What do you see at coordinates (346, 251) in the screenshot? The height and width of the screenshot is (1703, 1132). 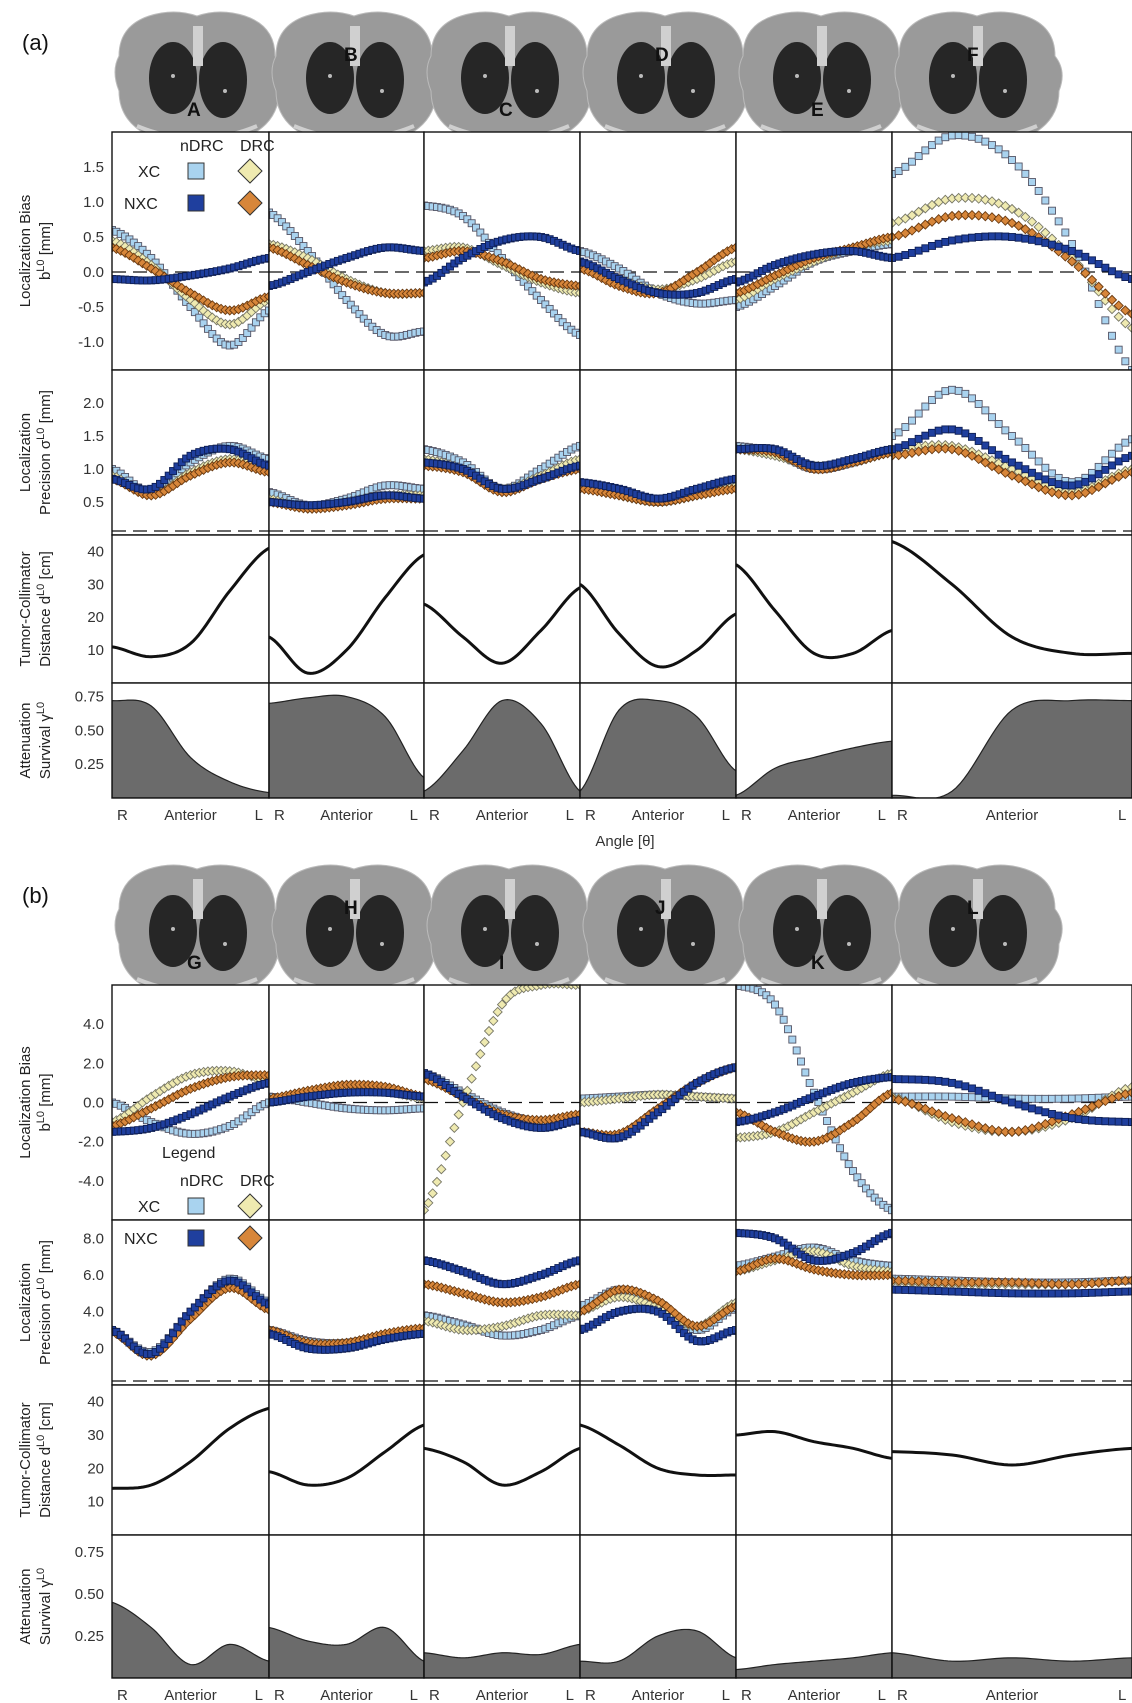 I see `subplot-b` at bounding box center [346, 251].